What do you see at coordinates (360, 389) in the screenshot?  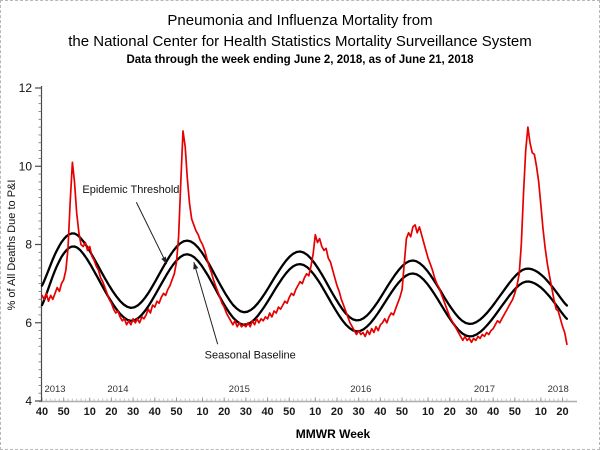 I see `x-year-label: 2016` at bounding box center [360, 389].